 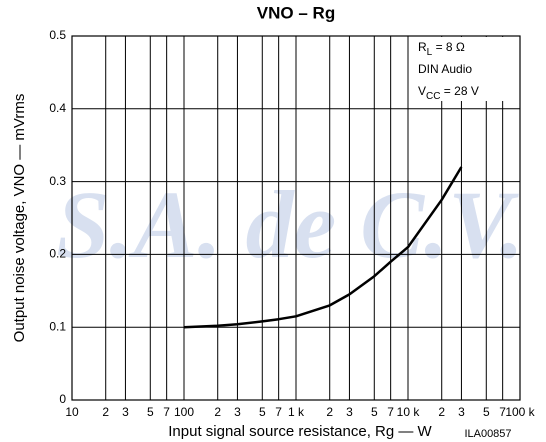 I want to click on annotation-sub: CC, so click(x=433, y=96).